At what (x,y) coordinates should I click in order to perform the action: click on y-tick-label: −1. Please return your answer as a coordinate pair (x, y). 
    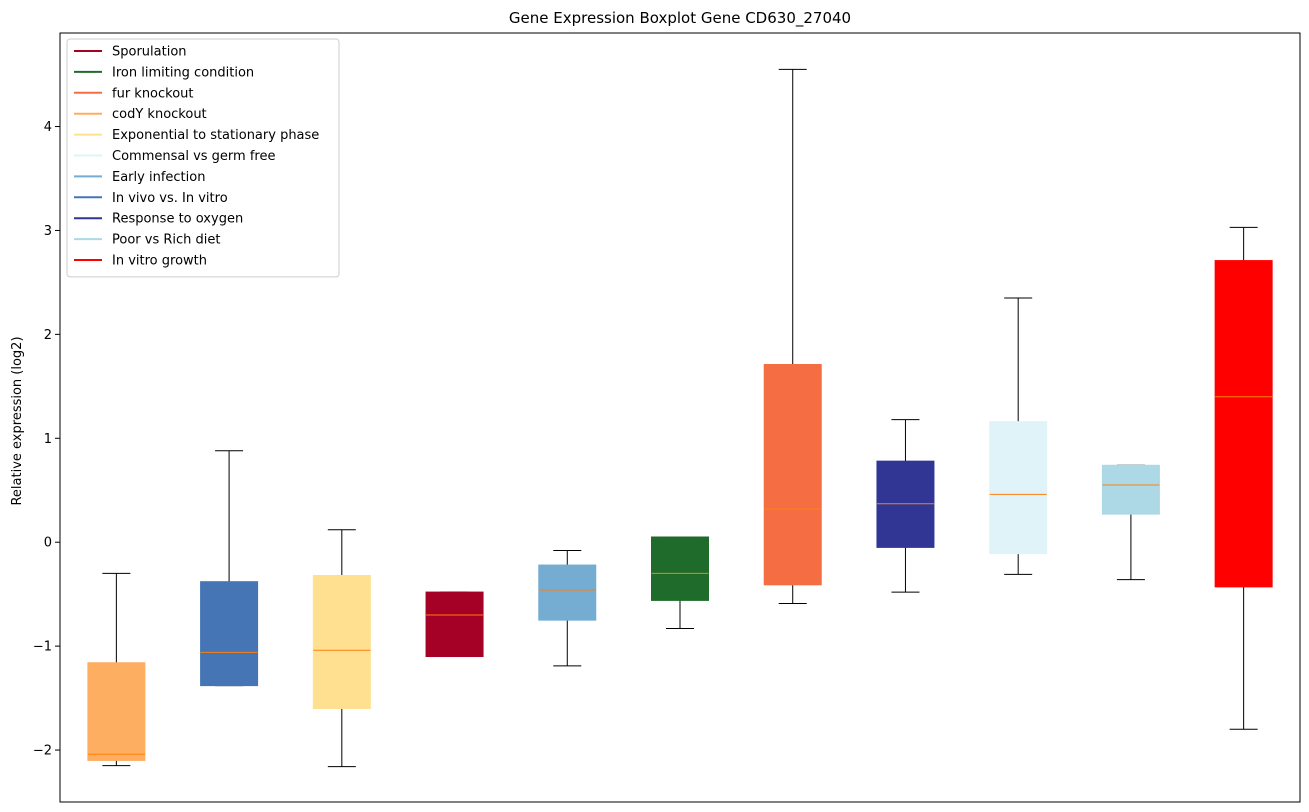
    Looking at the image, I should click on (42, 647).